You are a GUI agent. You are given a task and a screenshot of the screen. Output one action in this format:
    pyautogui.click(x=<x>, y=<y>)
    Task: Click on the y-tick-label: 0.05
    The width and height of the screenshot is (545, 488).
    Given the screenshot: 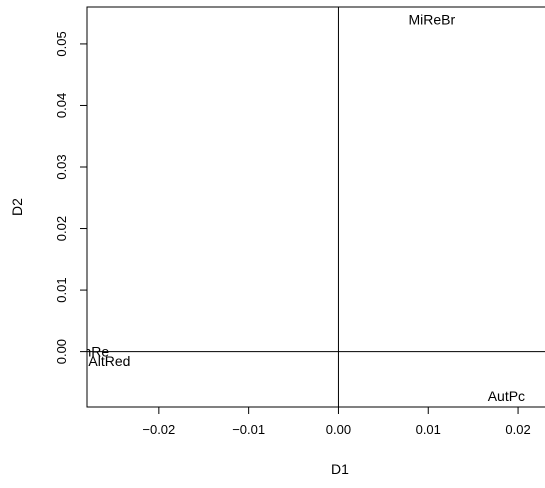 What is the action you would take?
    pyautogui.click(x=61, y=43)
    